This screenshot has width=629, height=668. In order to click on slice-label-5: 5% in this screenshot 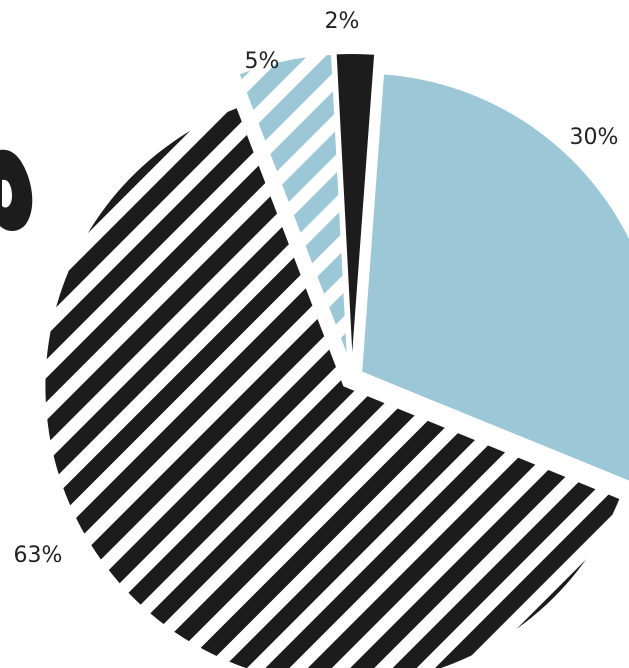, I will do `click(262, 61)`.